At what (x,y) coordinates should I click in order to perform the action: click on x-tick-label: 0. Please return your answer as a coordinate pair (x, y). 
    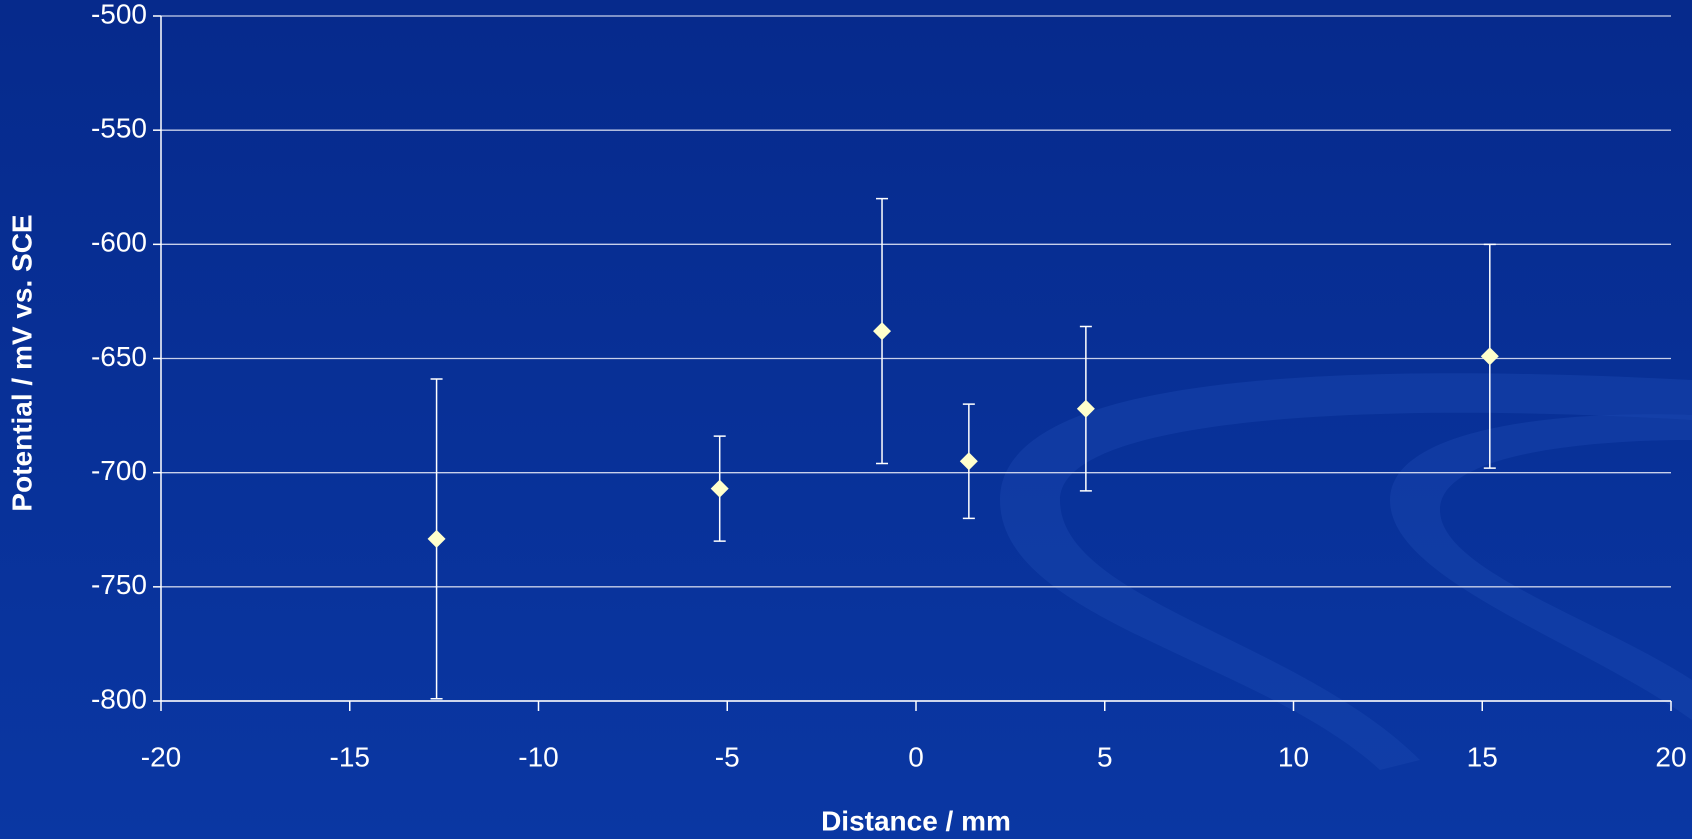
    Looking at the image, I should click on (916, 756).